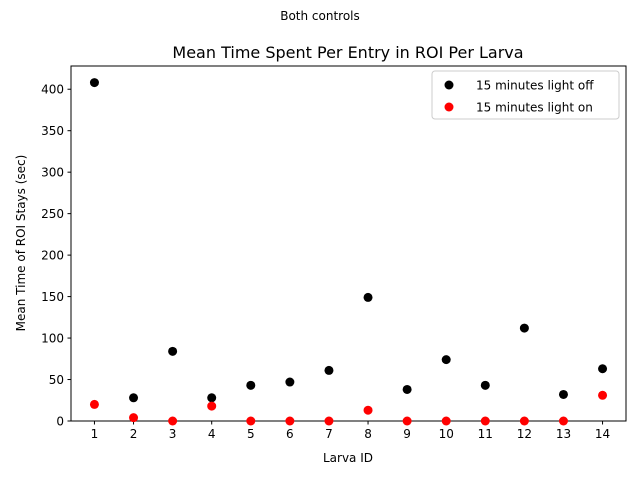 The image size is (640, 480). What do you see at coordinates (407, 434) in the screenshot?
I see `x-tick-label: 9` at bounding box center [407, 434].